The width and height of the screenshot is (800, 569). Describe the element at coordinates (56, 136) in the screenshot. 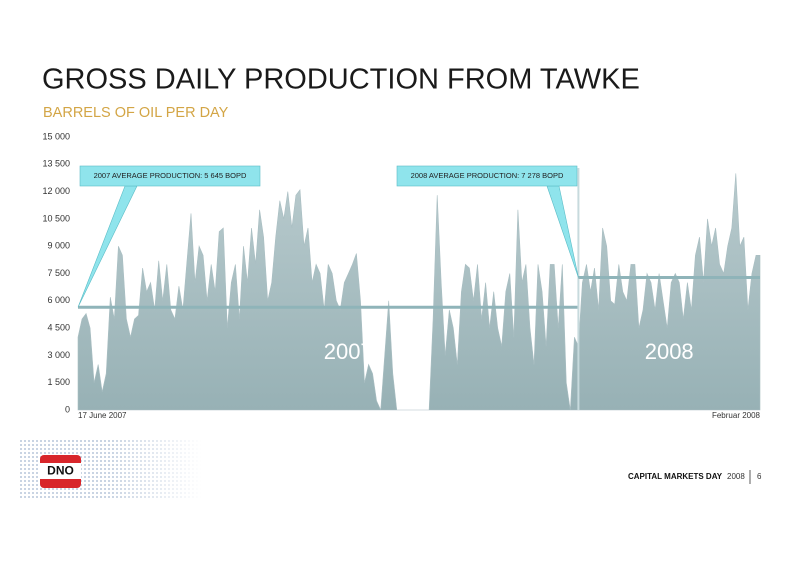

I see `y-tick-label: 15 000` at that location.